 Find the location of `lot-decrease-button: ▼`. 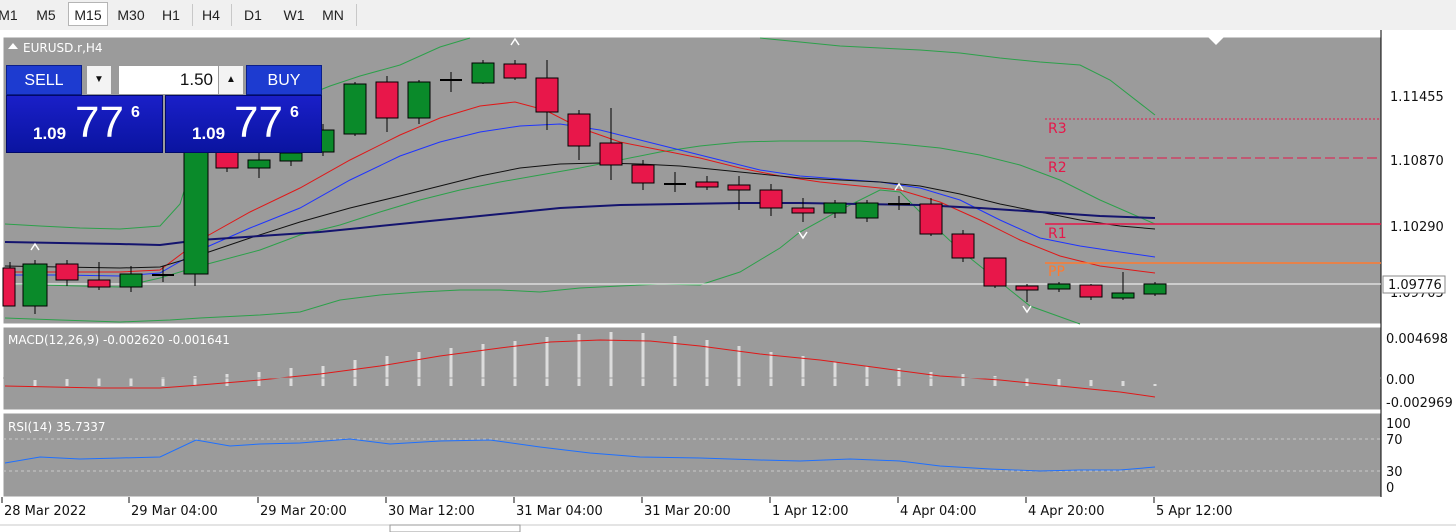

lot-decrease-button: ▼ is located at coordinates (99, 80).